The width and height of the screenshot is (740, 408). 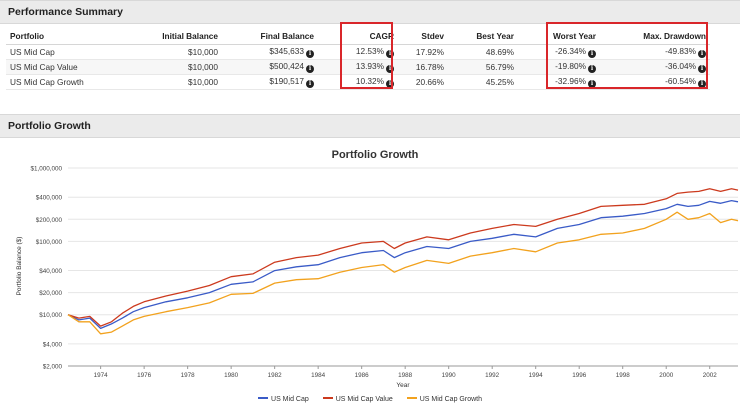 What do you see at coordinates (405, 375) in the screenshot?
I see `x-tick-label: 1988` at bounding box center [405, 375].